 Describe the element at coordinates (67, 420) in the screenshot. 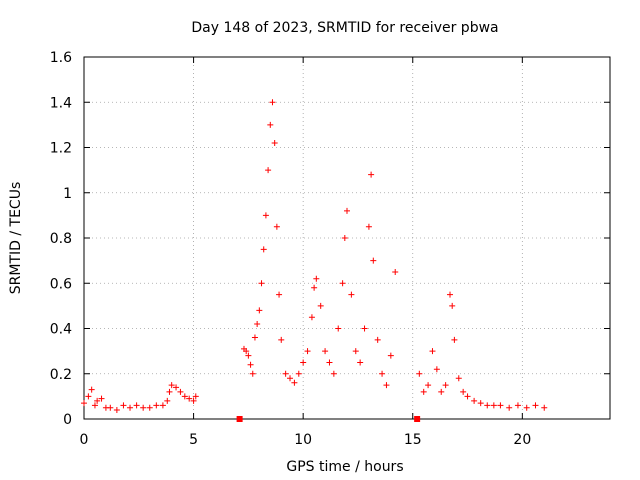

I see `y-tick-label: 0` at that location.